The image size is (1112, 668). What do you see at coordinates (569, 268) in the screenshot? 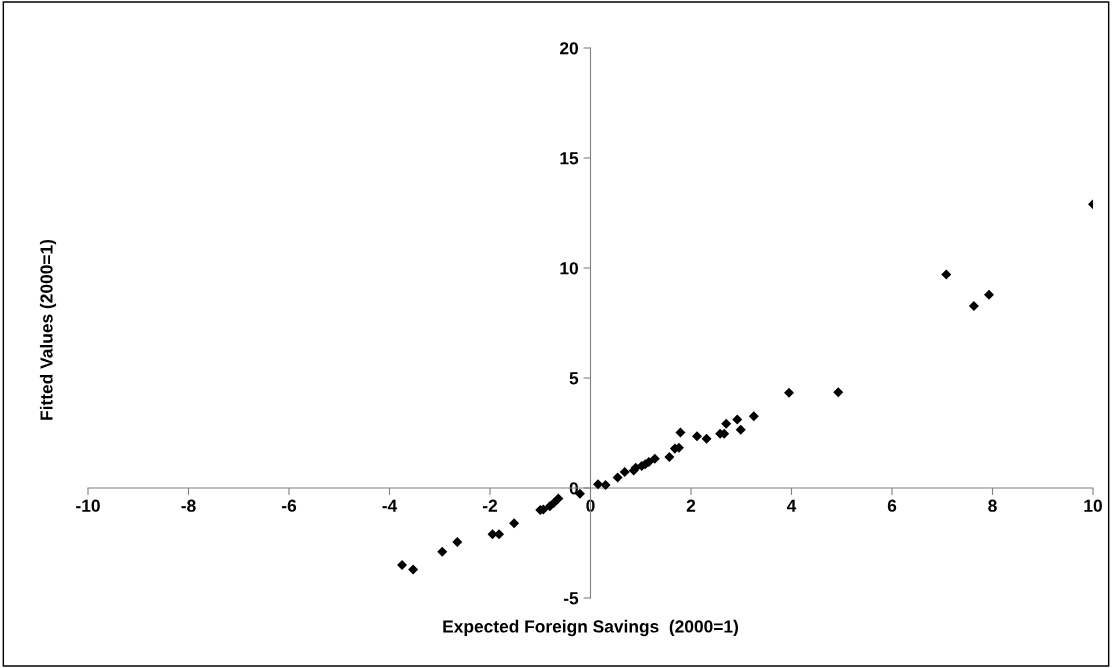
I see `y-tick-label: 10` at bounding box center [569, 268].